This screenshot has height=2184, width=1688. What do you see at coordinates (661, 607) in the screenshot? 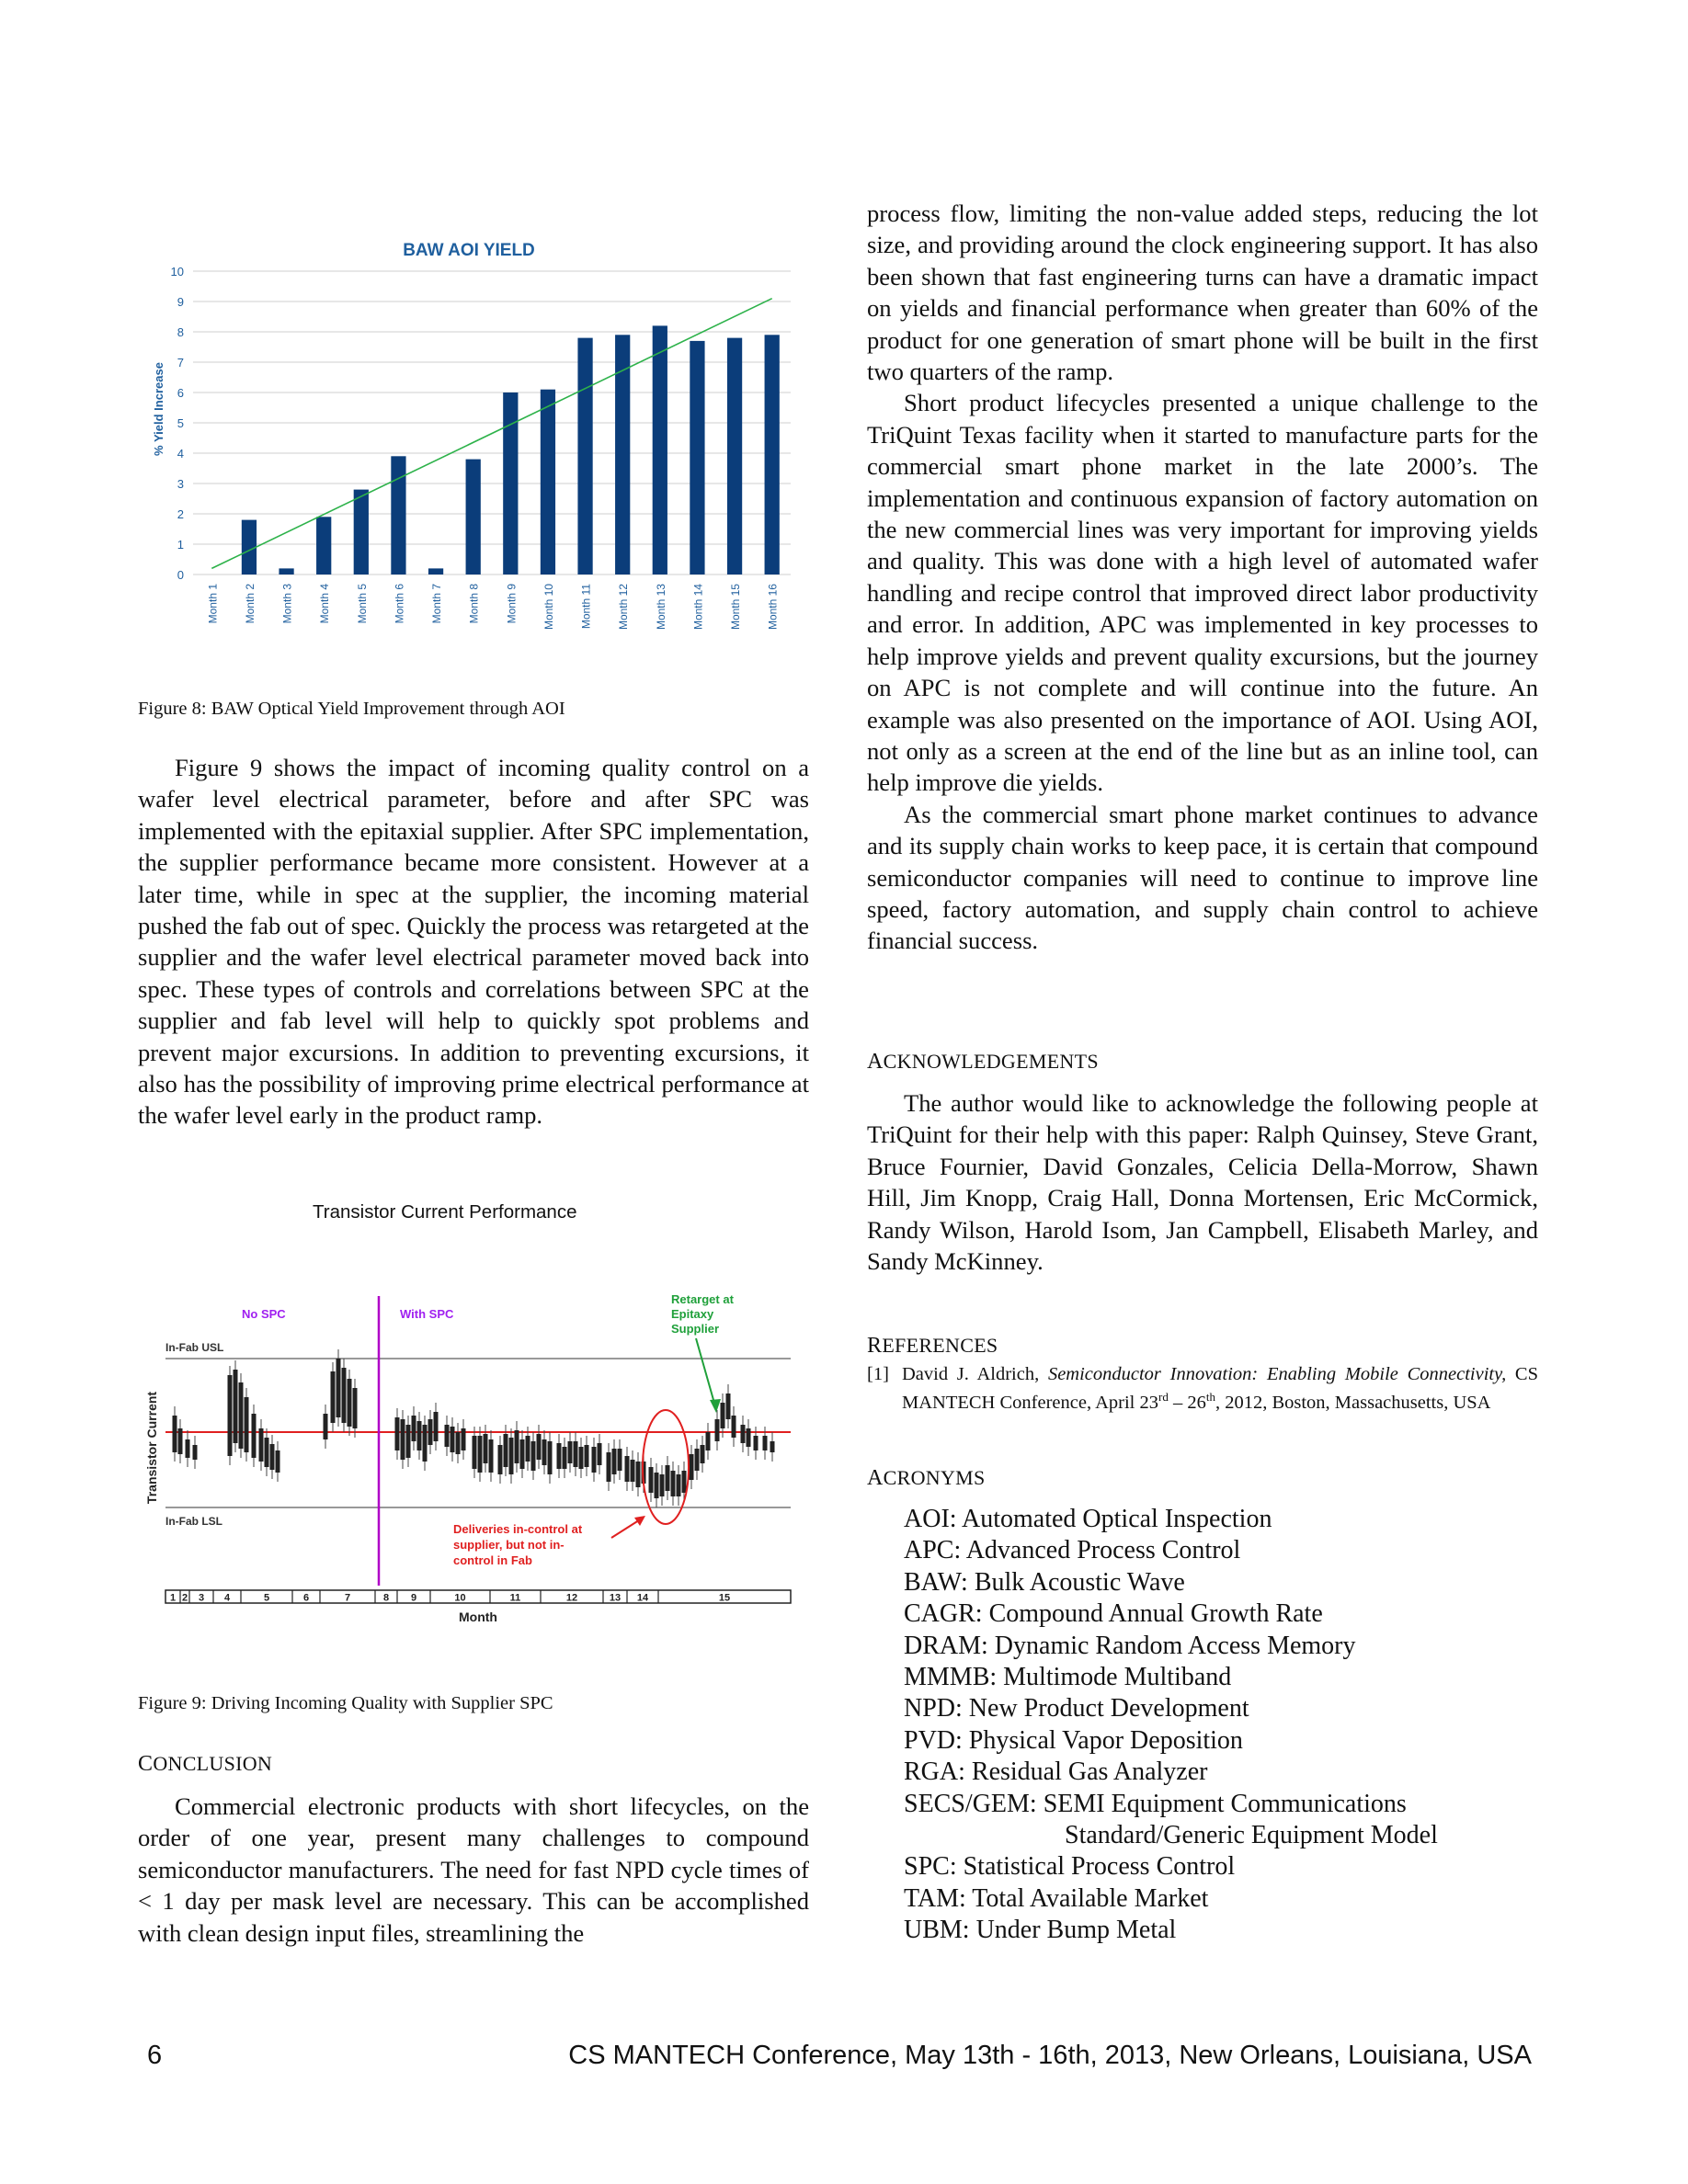
I see `x-tick-label: Month 13` at bounding box center [661, 607].